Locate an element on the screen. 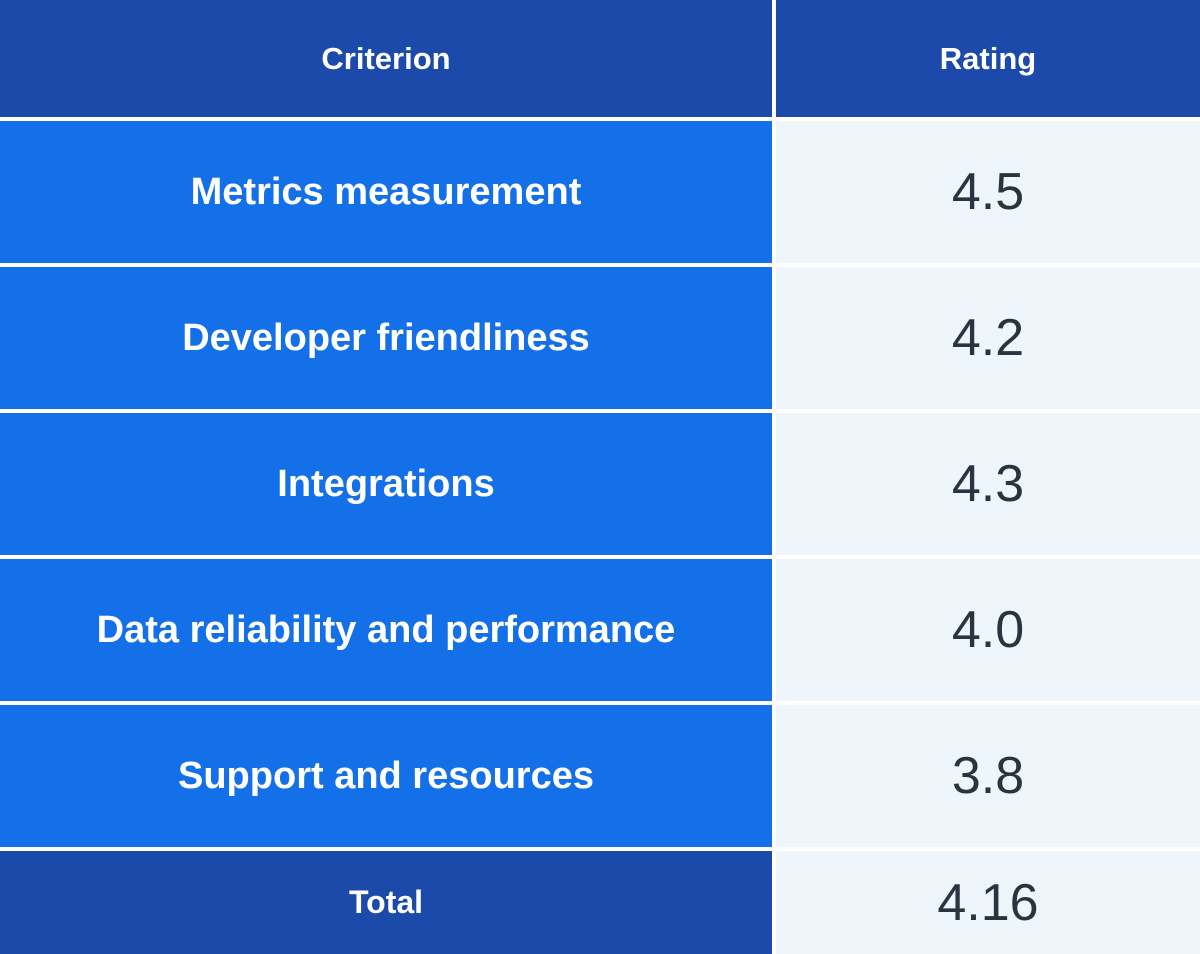 The width and height of the screenshot is (1200, 954). header-rating: Rating is located at coordinates (988, 58).